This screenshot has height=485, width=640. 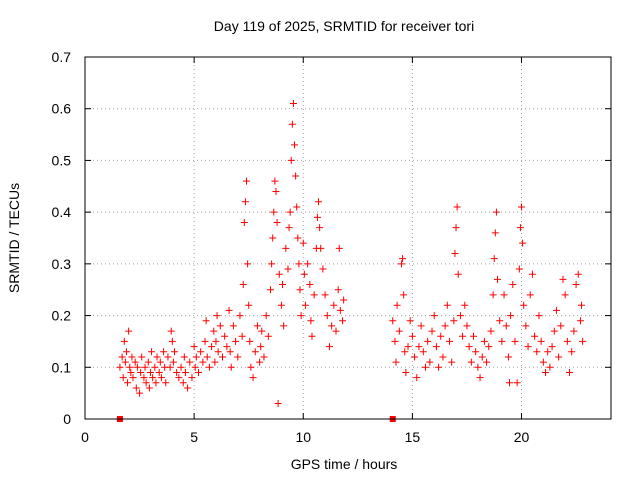 I want to click on x-tick-label: 0, so click(x=85, y=437).